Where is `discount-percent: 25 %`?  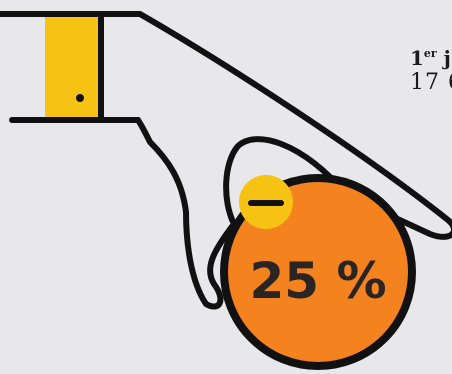 discount-percent: 25 % is located at coordinates (317, 281).